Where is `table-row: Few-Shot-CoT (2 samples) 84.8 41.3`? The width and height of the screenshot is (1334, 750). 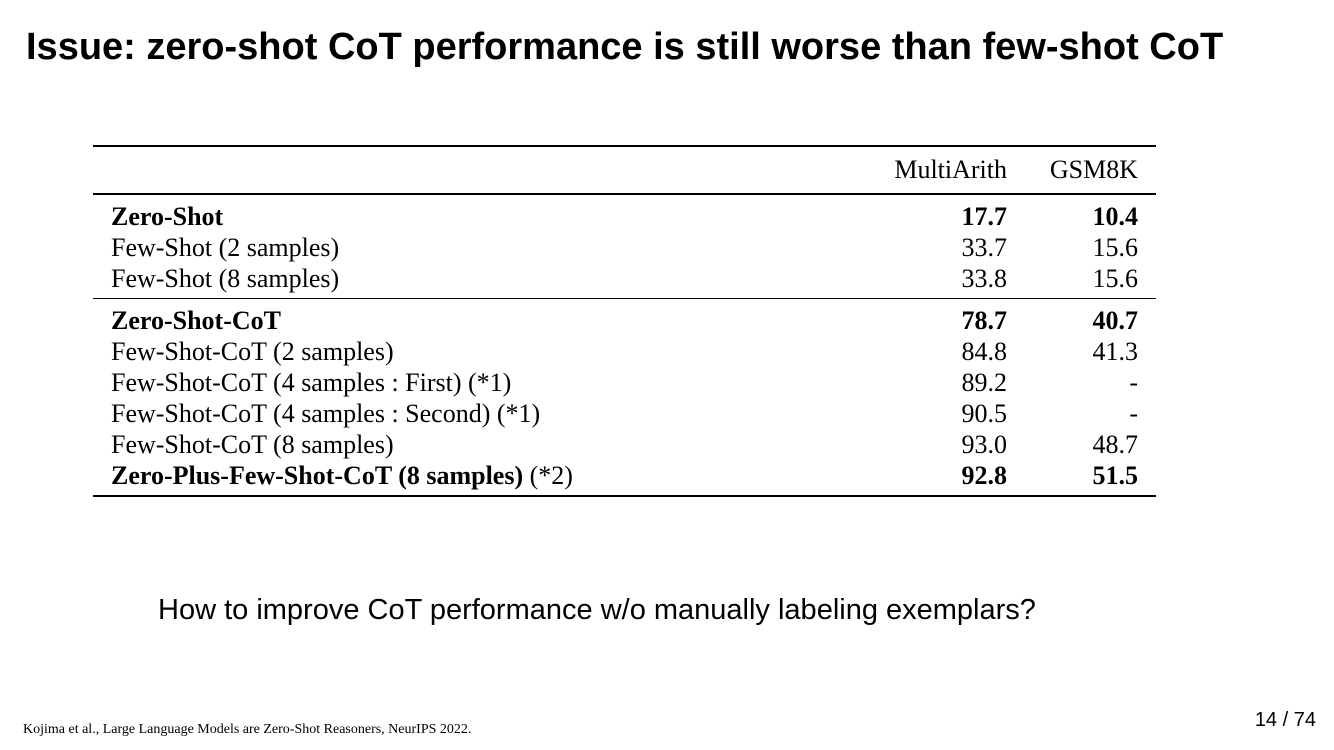
table-row: Few-Shot-CoT (2 samples) 84.8 41.3 is located at coordinates (624, 351).